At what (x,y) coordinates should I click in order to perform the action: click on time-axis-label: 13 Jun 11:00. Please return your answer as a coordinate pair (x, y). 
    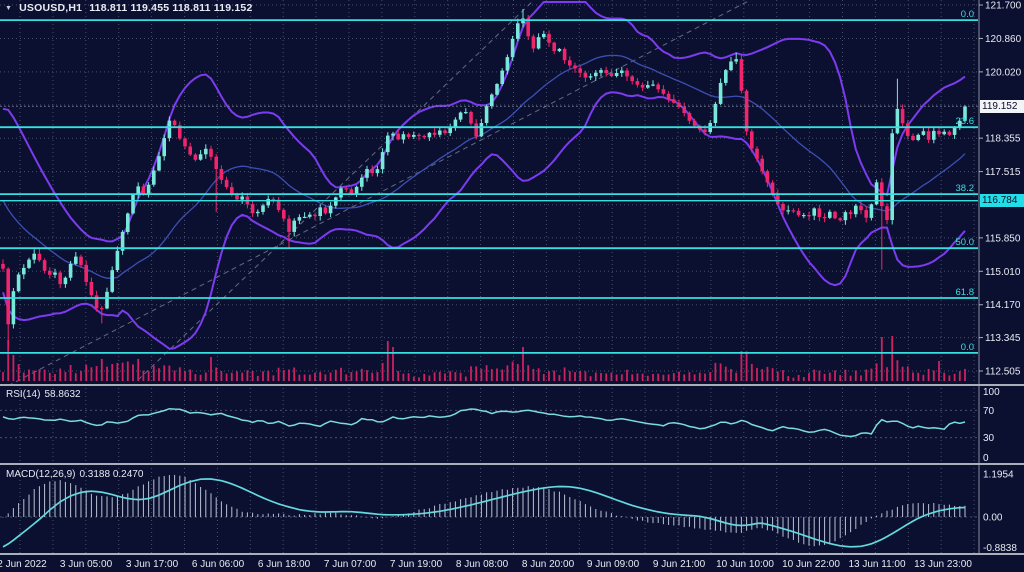
    Looking at the image, I should click on (877, 564).